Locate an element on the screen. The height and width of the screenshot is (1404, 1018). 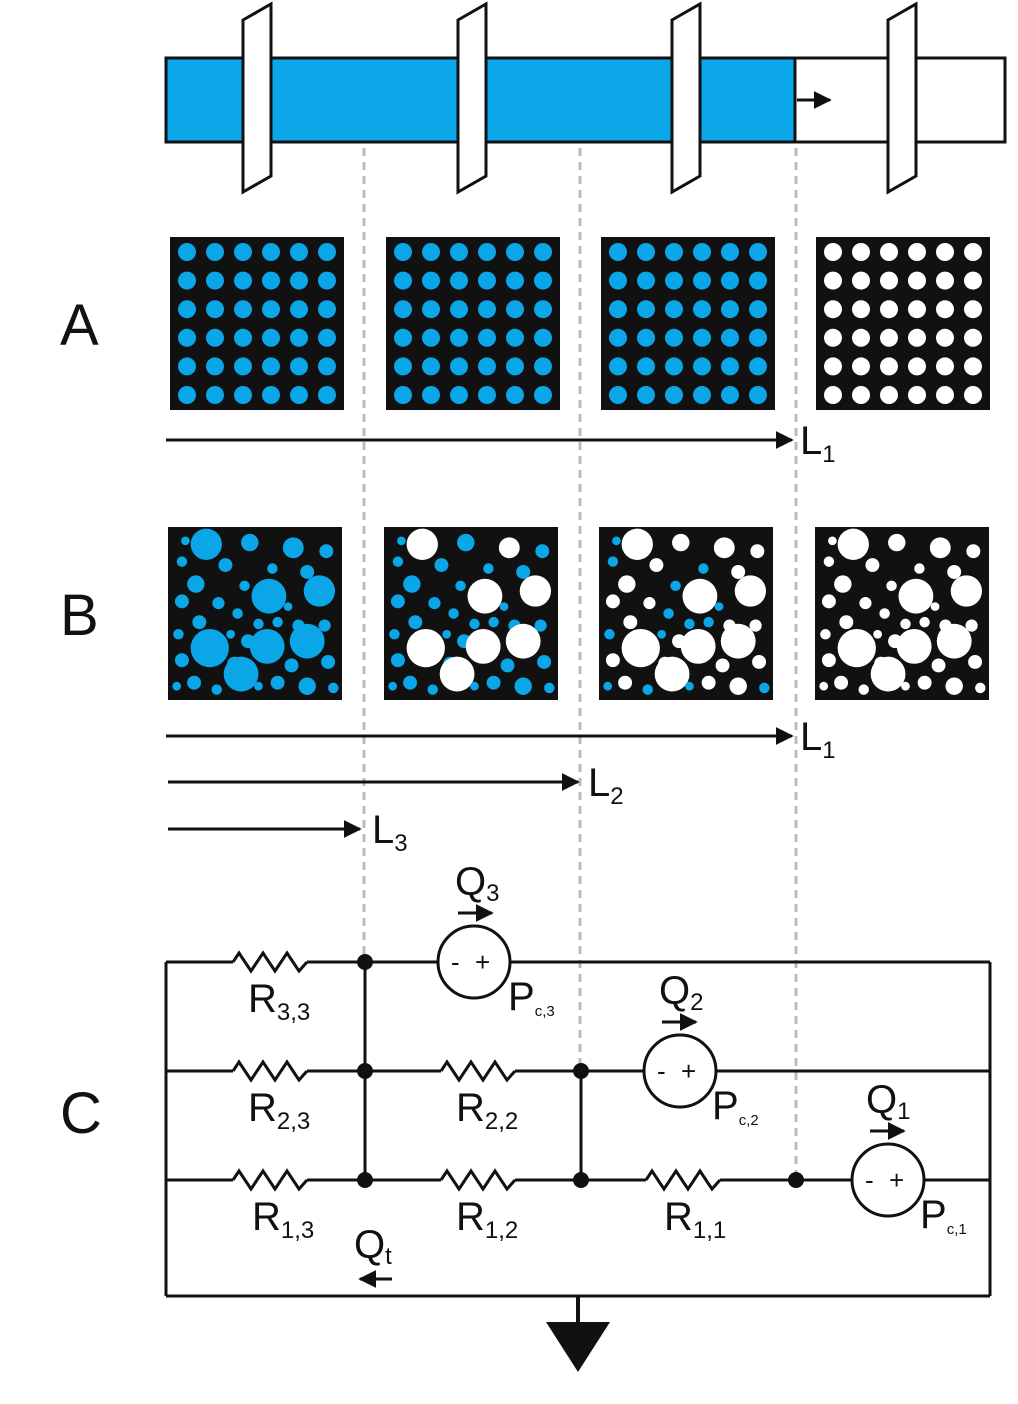
resistor-r11 is located at coordinates (683, 1180).